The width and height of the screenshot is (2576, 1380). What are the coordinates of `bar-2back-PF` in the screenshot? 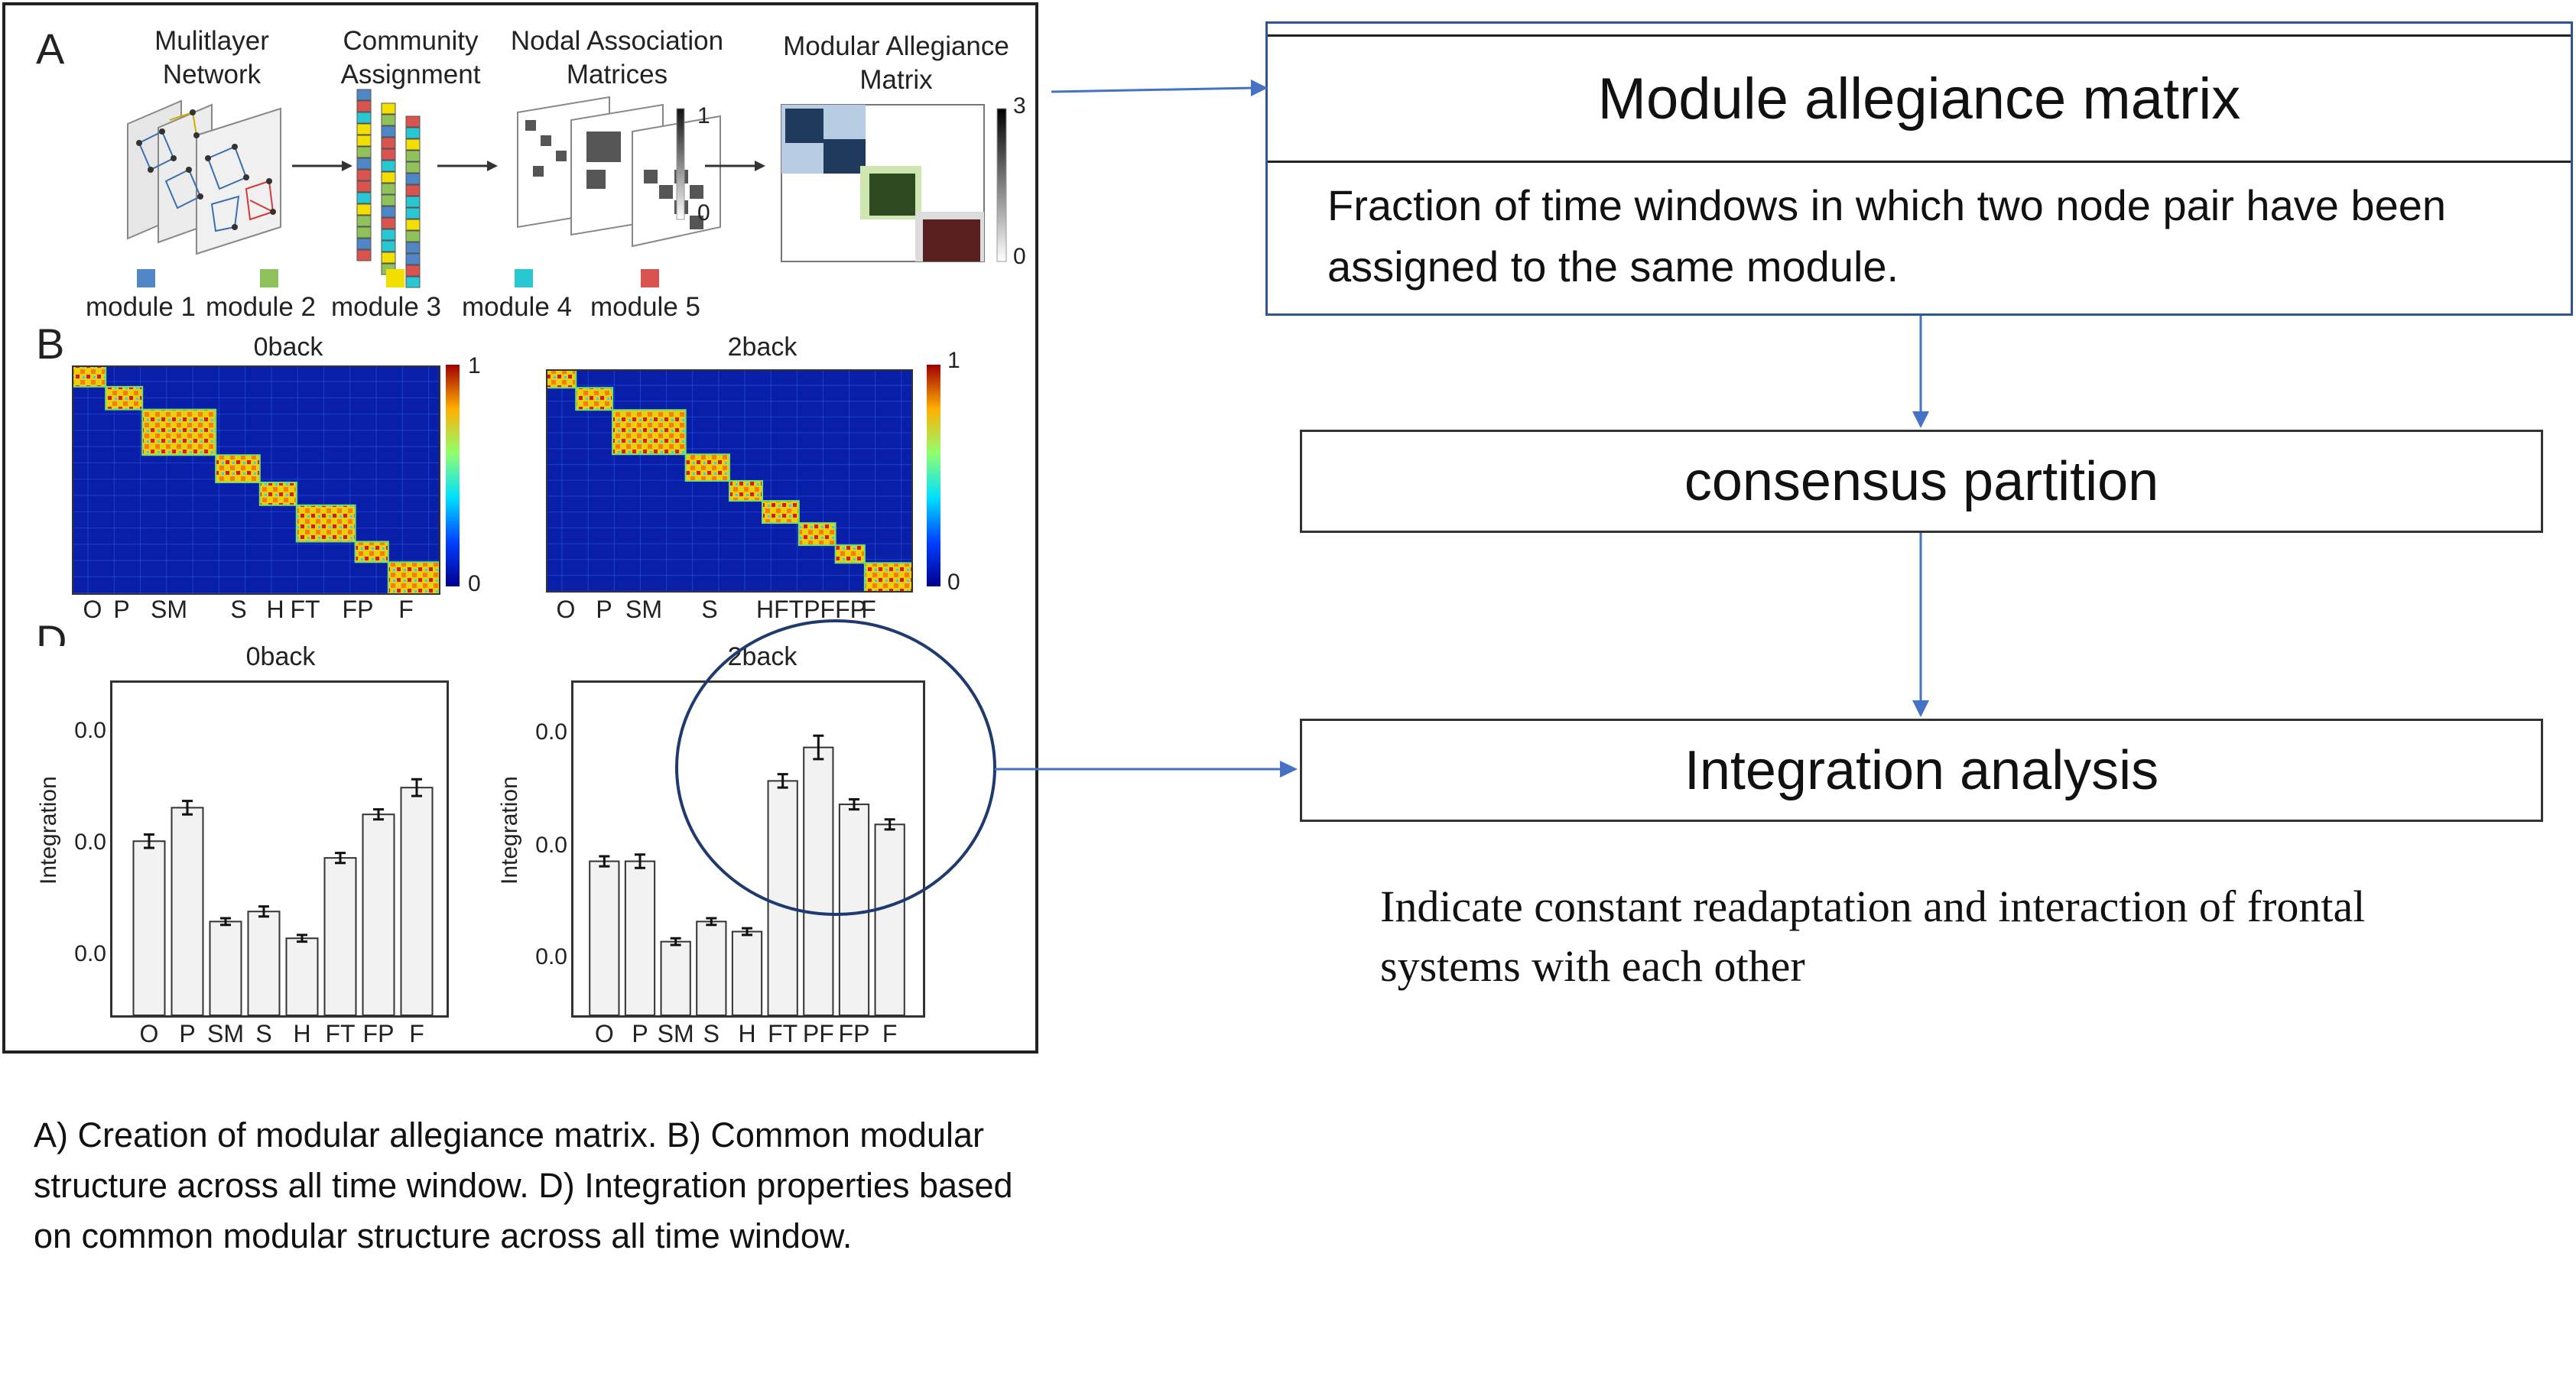 It's located at (819, 881).